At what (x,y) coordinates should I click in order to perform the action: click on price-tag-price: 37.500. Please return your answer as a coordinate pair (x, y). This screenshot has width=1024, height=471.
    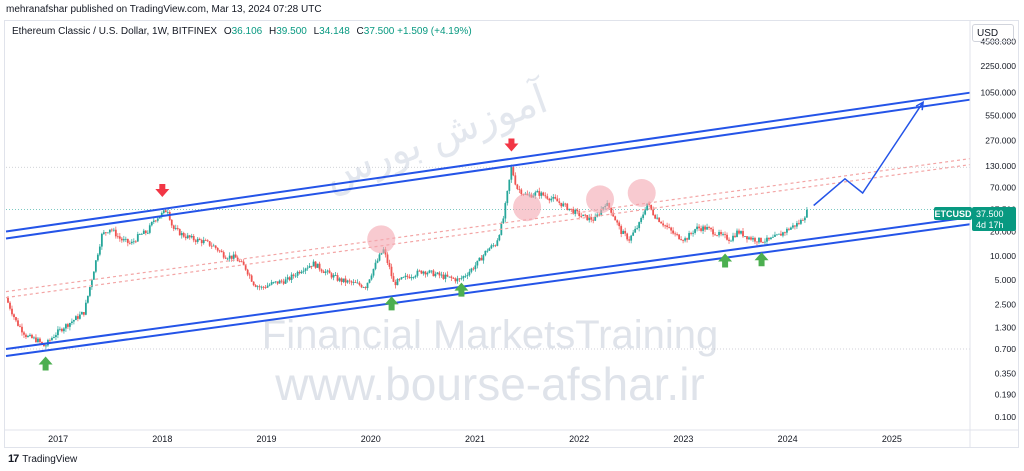
    Looking at the image, I should click on (990, 214).